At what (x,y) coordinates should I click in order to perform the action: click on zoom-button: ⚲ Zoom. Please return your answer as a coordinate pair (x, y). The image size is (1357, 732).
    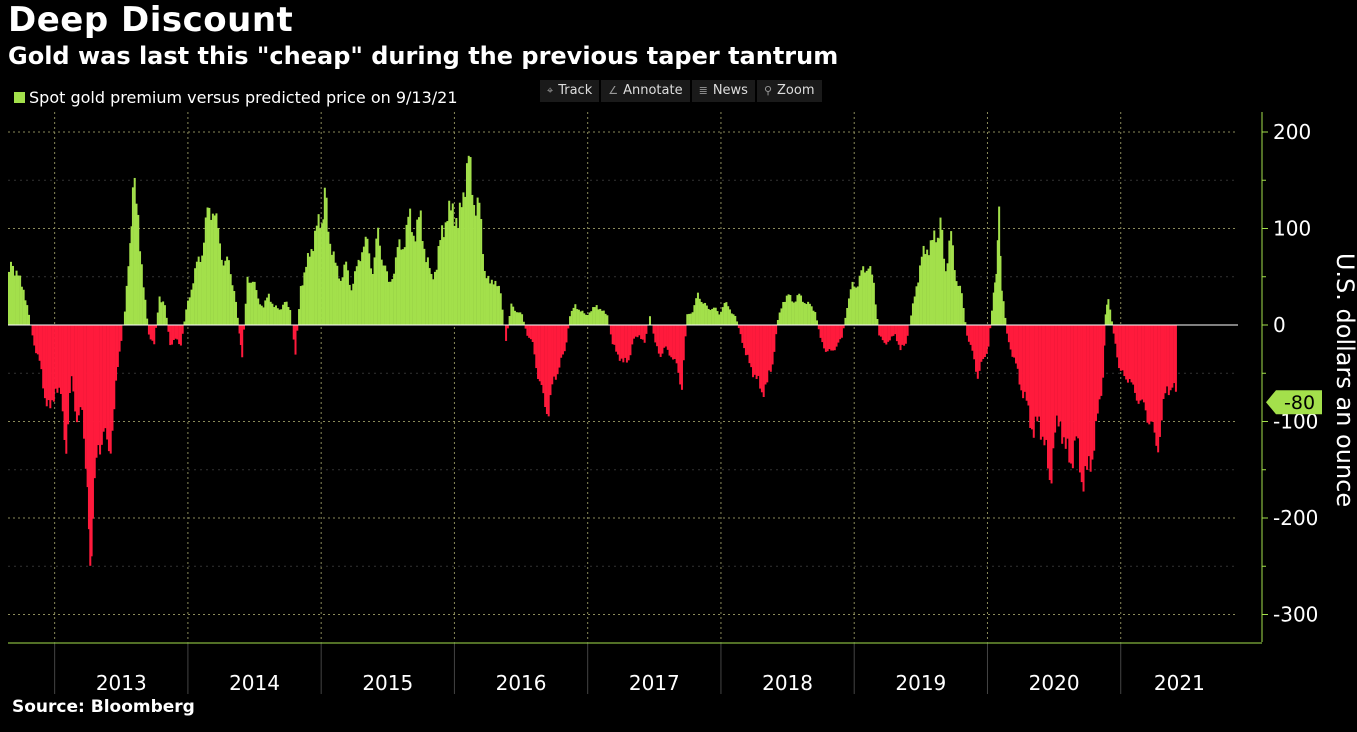
    Looking at the image, I should click on (789, 91).